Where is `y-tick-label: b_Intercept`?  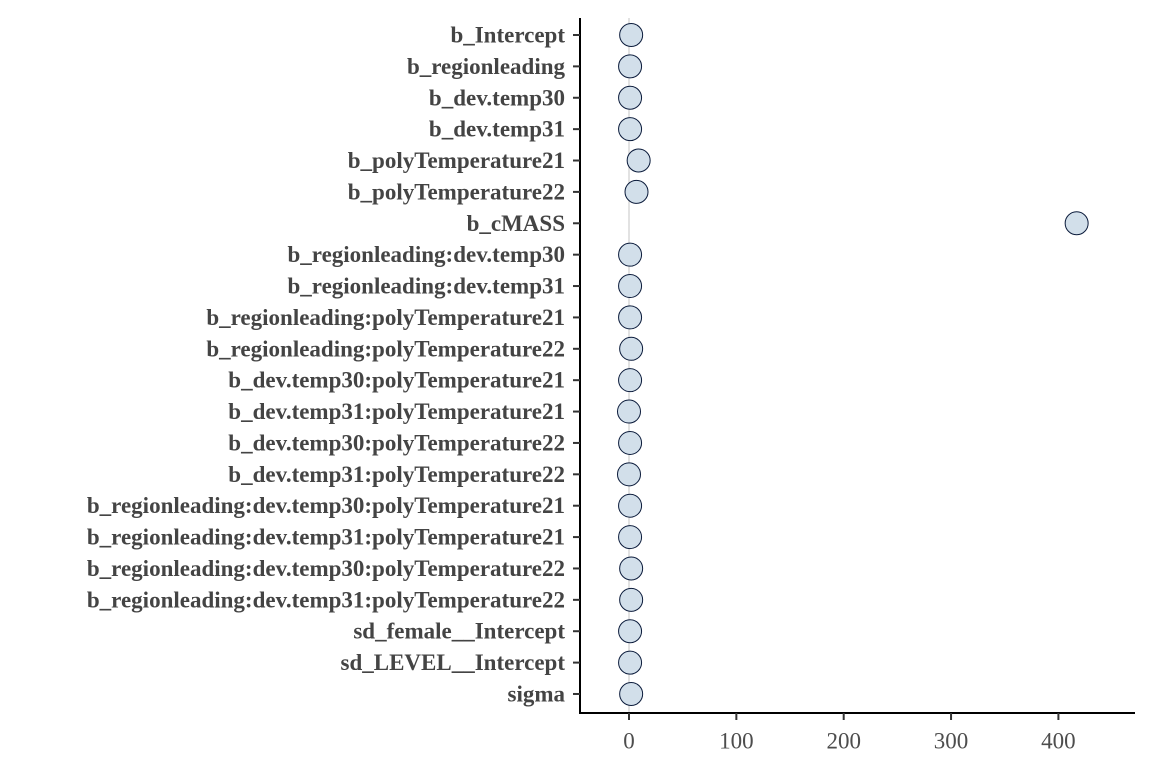
y-tick-label: b_Intercept is located at coordinates (507, 35).